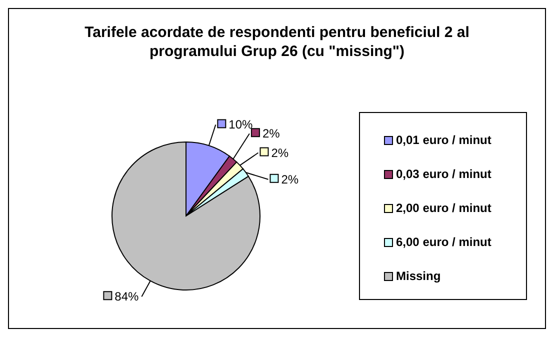  What do you see at coordinates (241, 125) in the screenshot?
I see `data-label: 10%` at bounding box center [241, 125].